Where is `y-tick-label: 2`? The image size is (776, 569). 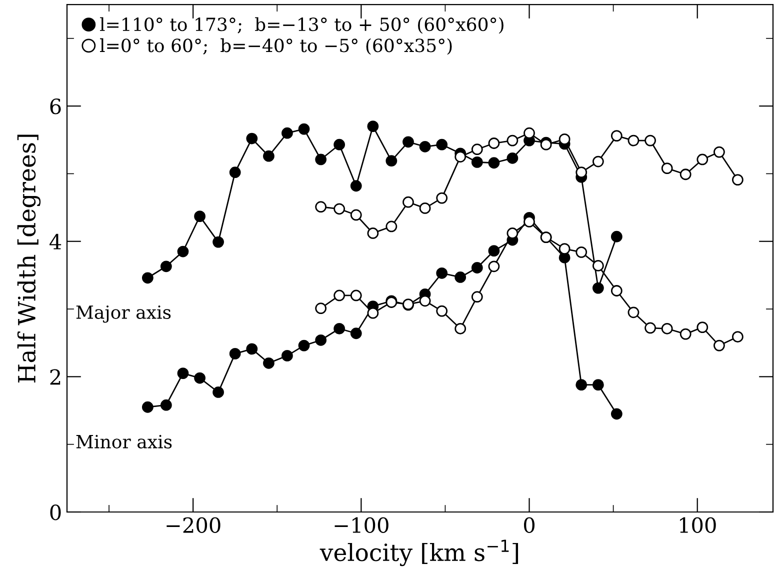 y-tick-label: 2 is located at coordinates (55, 377).